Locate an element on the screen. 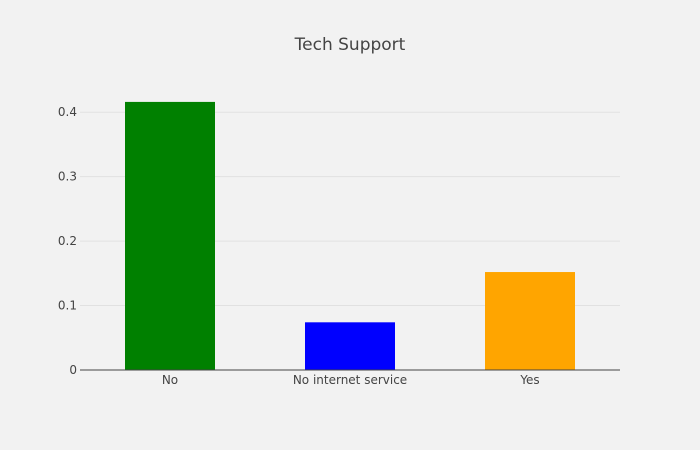 The width and height of the screenshot is (700, 450). bar-no is located at coordinates (170, 236).